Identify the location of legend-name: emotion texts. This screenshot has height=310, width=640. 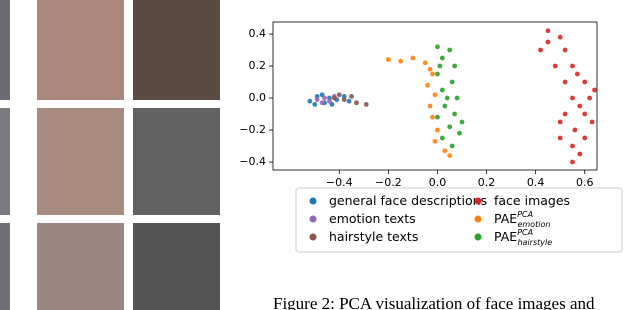
(372, 218).